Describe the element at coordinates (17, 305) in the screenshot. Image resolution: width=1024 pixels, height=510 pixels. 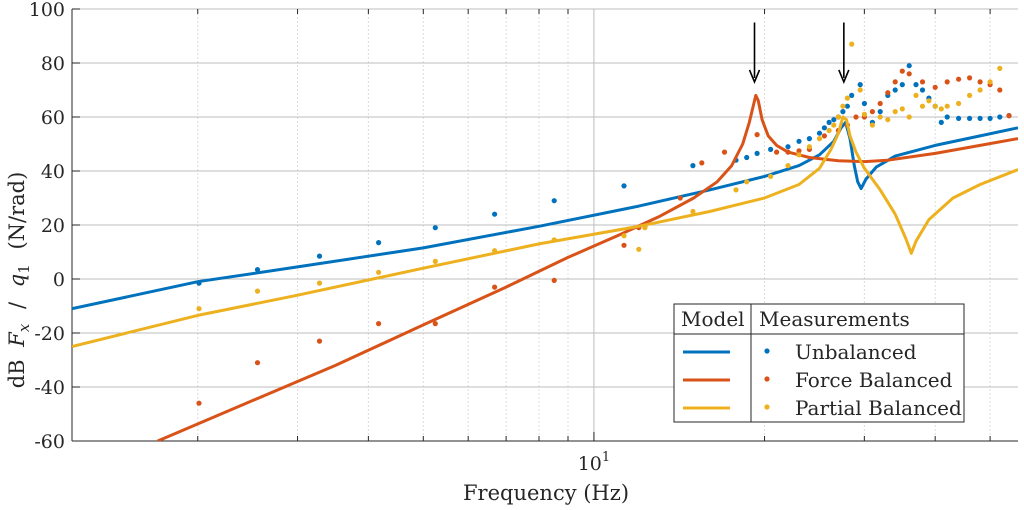
I see `y-label-slash: /` at that location.